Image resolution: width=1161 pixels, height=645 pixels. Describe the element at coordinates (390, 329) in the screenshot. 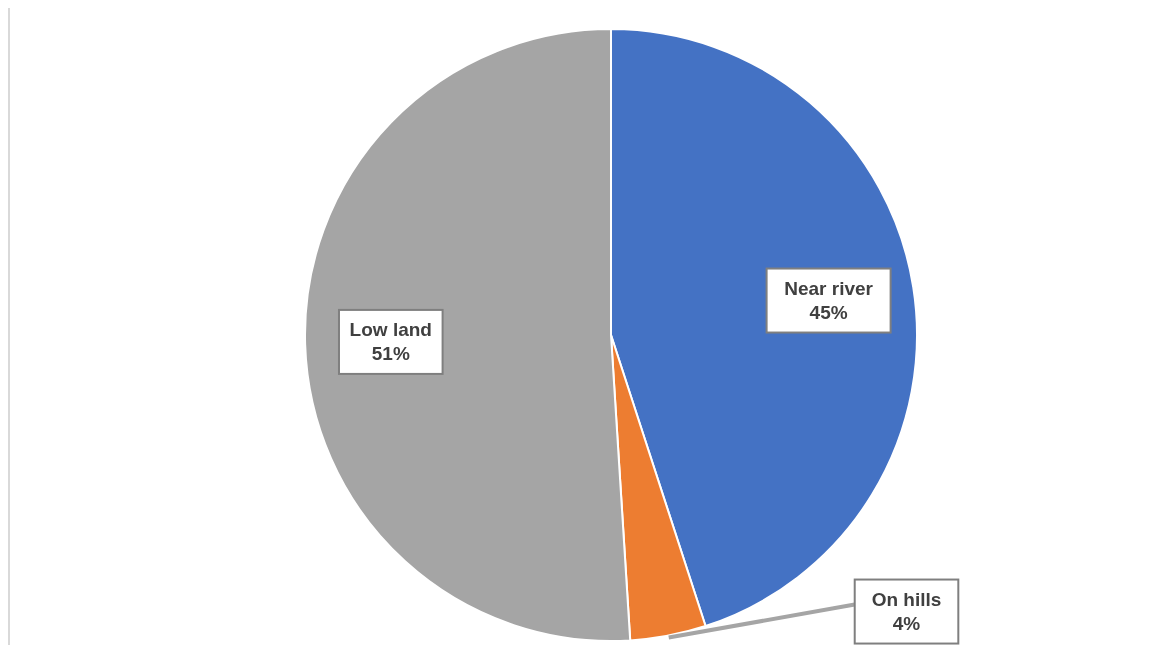

I see `slice-label: Low land` at that location.